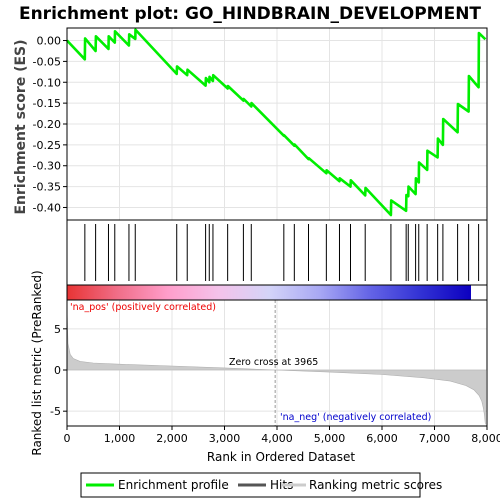 This screenshot has width=500, height=500. I want to click on es-y-tick-label: -0.15, so click(47, 103).